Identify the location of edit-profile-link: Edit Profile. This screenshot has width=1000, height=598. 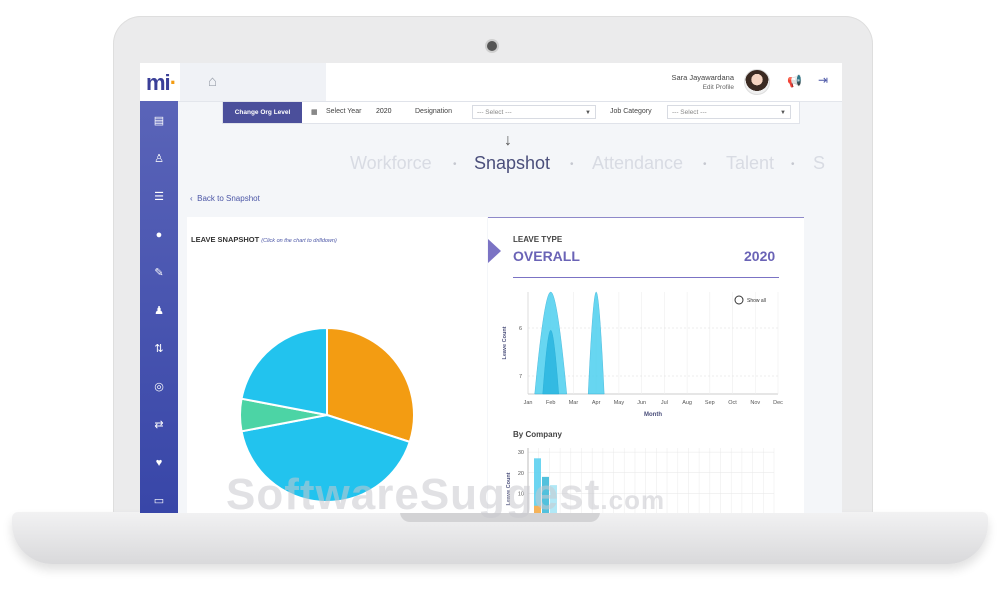
(718, 87).